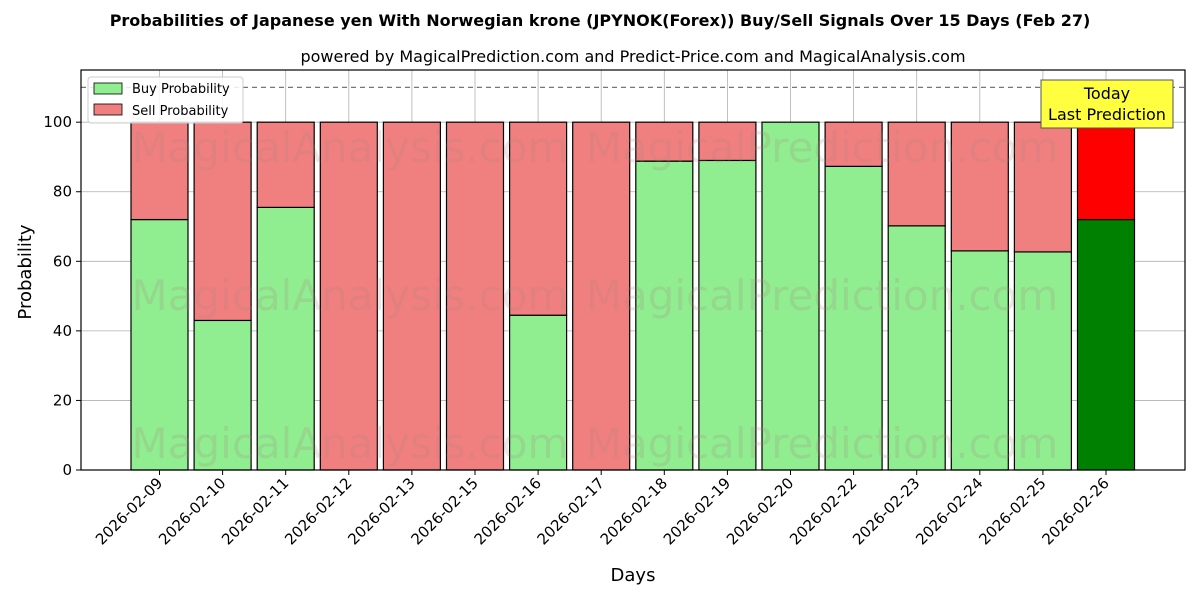 The image size is (1200, 604). Describe the element at coordinates (108, 109) in the screenshot. I see `legend-swatch-sell` at that location.